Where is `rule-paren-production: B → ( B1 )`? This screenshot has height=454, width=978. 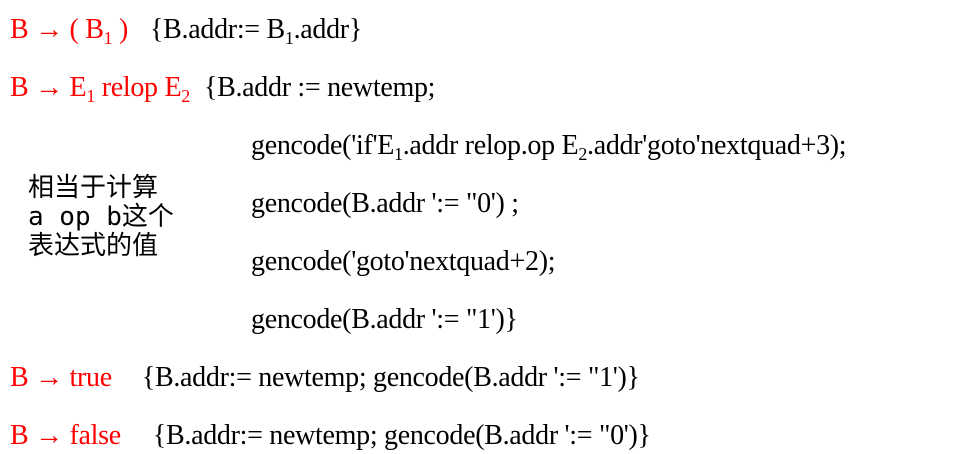 rule-paren-production: B → ( B1 ) is located at coordinates (69, 31).